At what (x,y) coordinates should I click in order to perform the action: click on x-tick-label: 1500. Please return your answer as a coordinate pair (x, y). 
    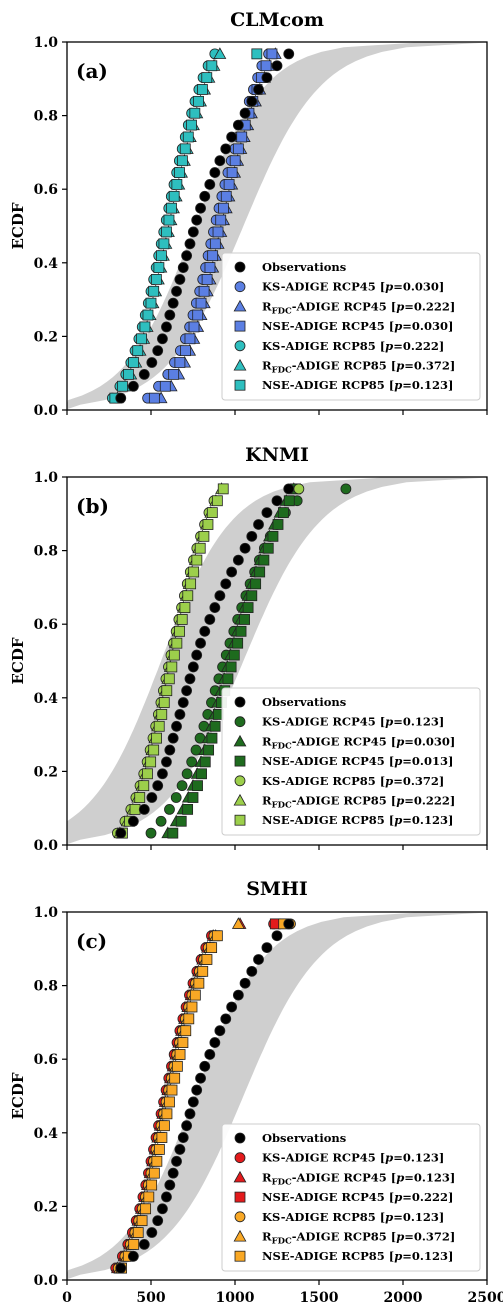
    Looking at the image, I should click on (319, 1298).